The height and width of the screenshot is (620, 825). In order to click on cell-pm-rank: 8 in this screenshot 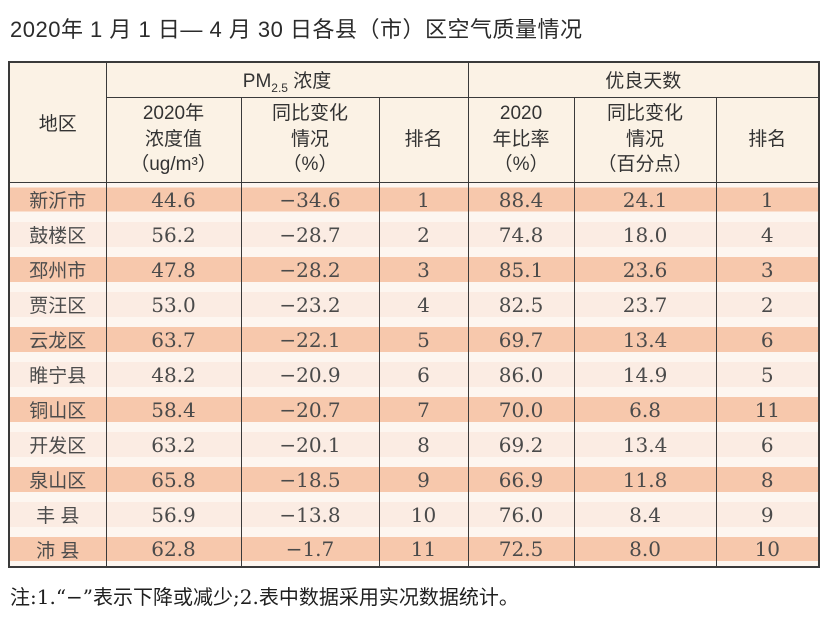, I will do `click(423, 444)`.